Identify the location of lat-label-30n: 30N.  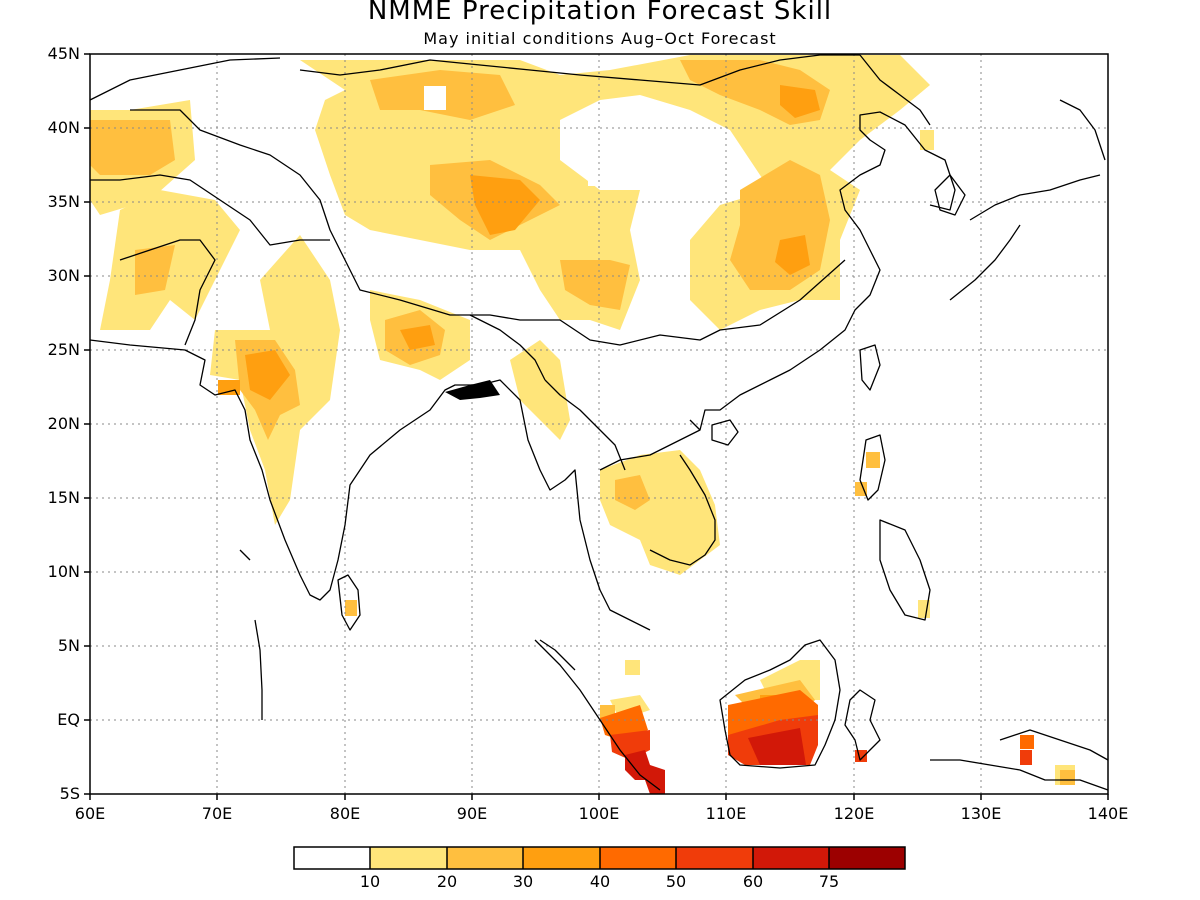
(63, 275).